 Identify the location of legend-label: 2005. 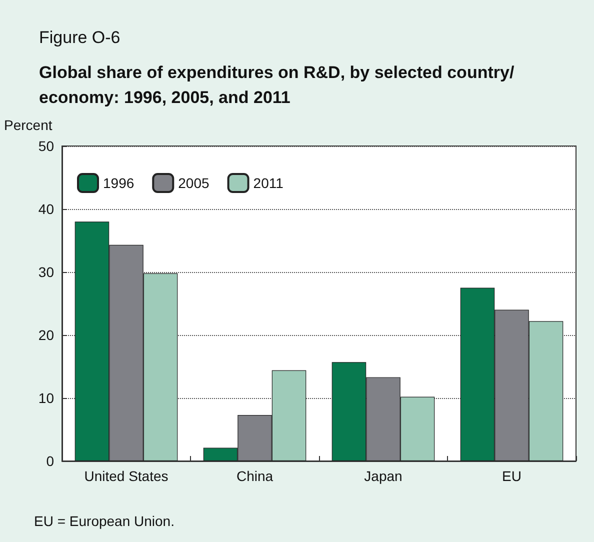
(194, 183).